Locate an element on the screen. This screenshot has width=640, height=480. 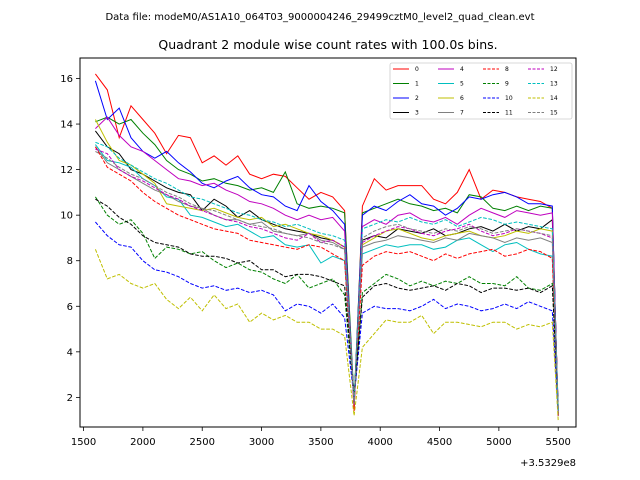
legend-label: 7 is located at coordinates (462, 113).